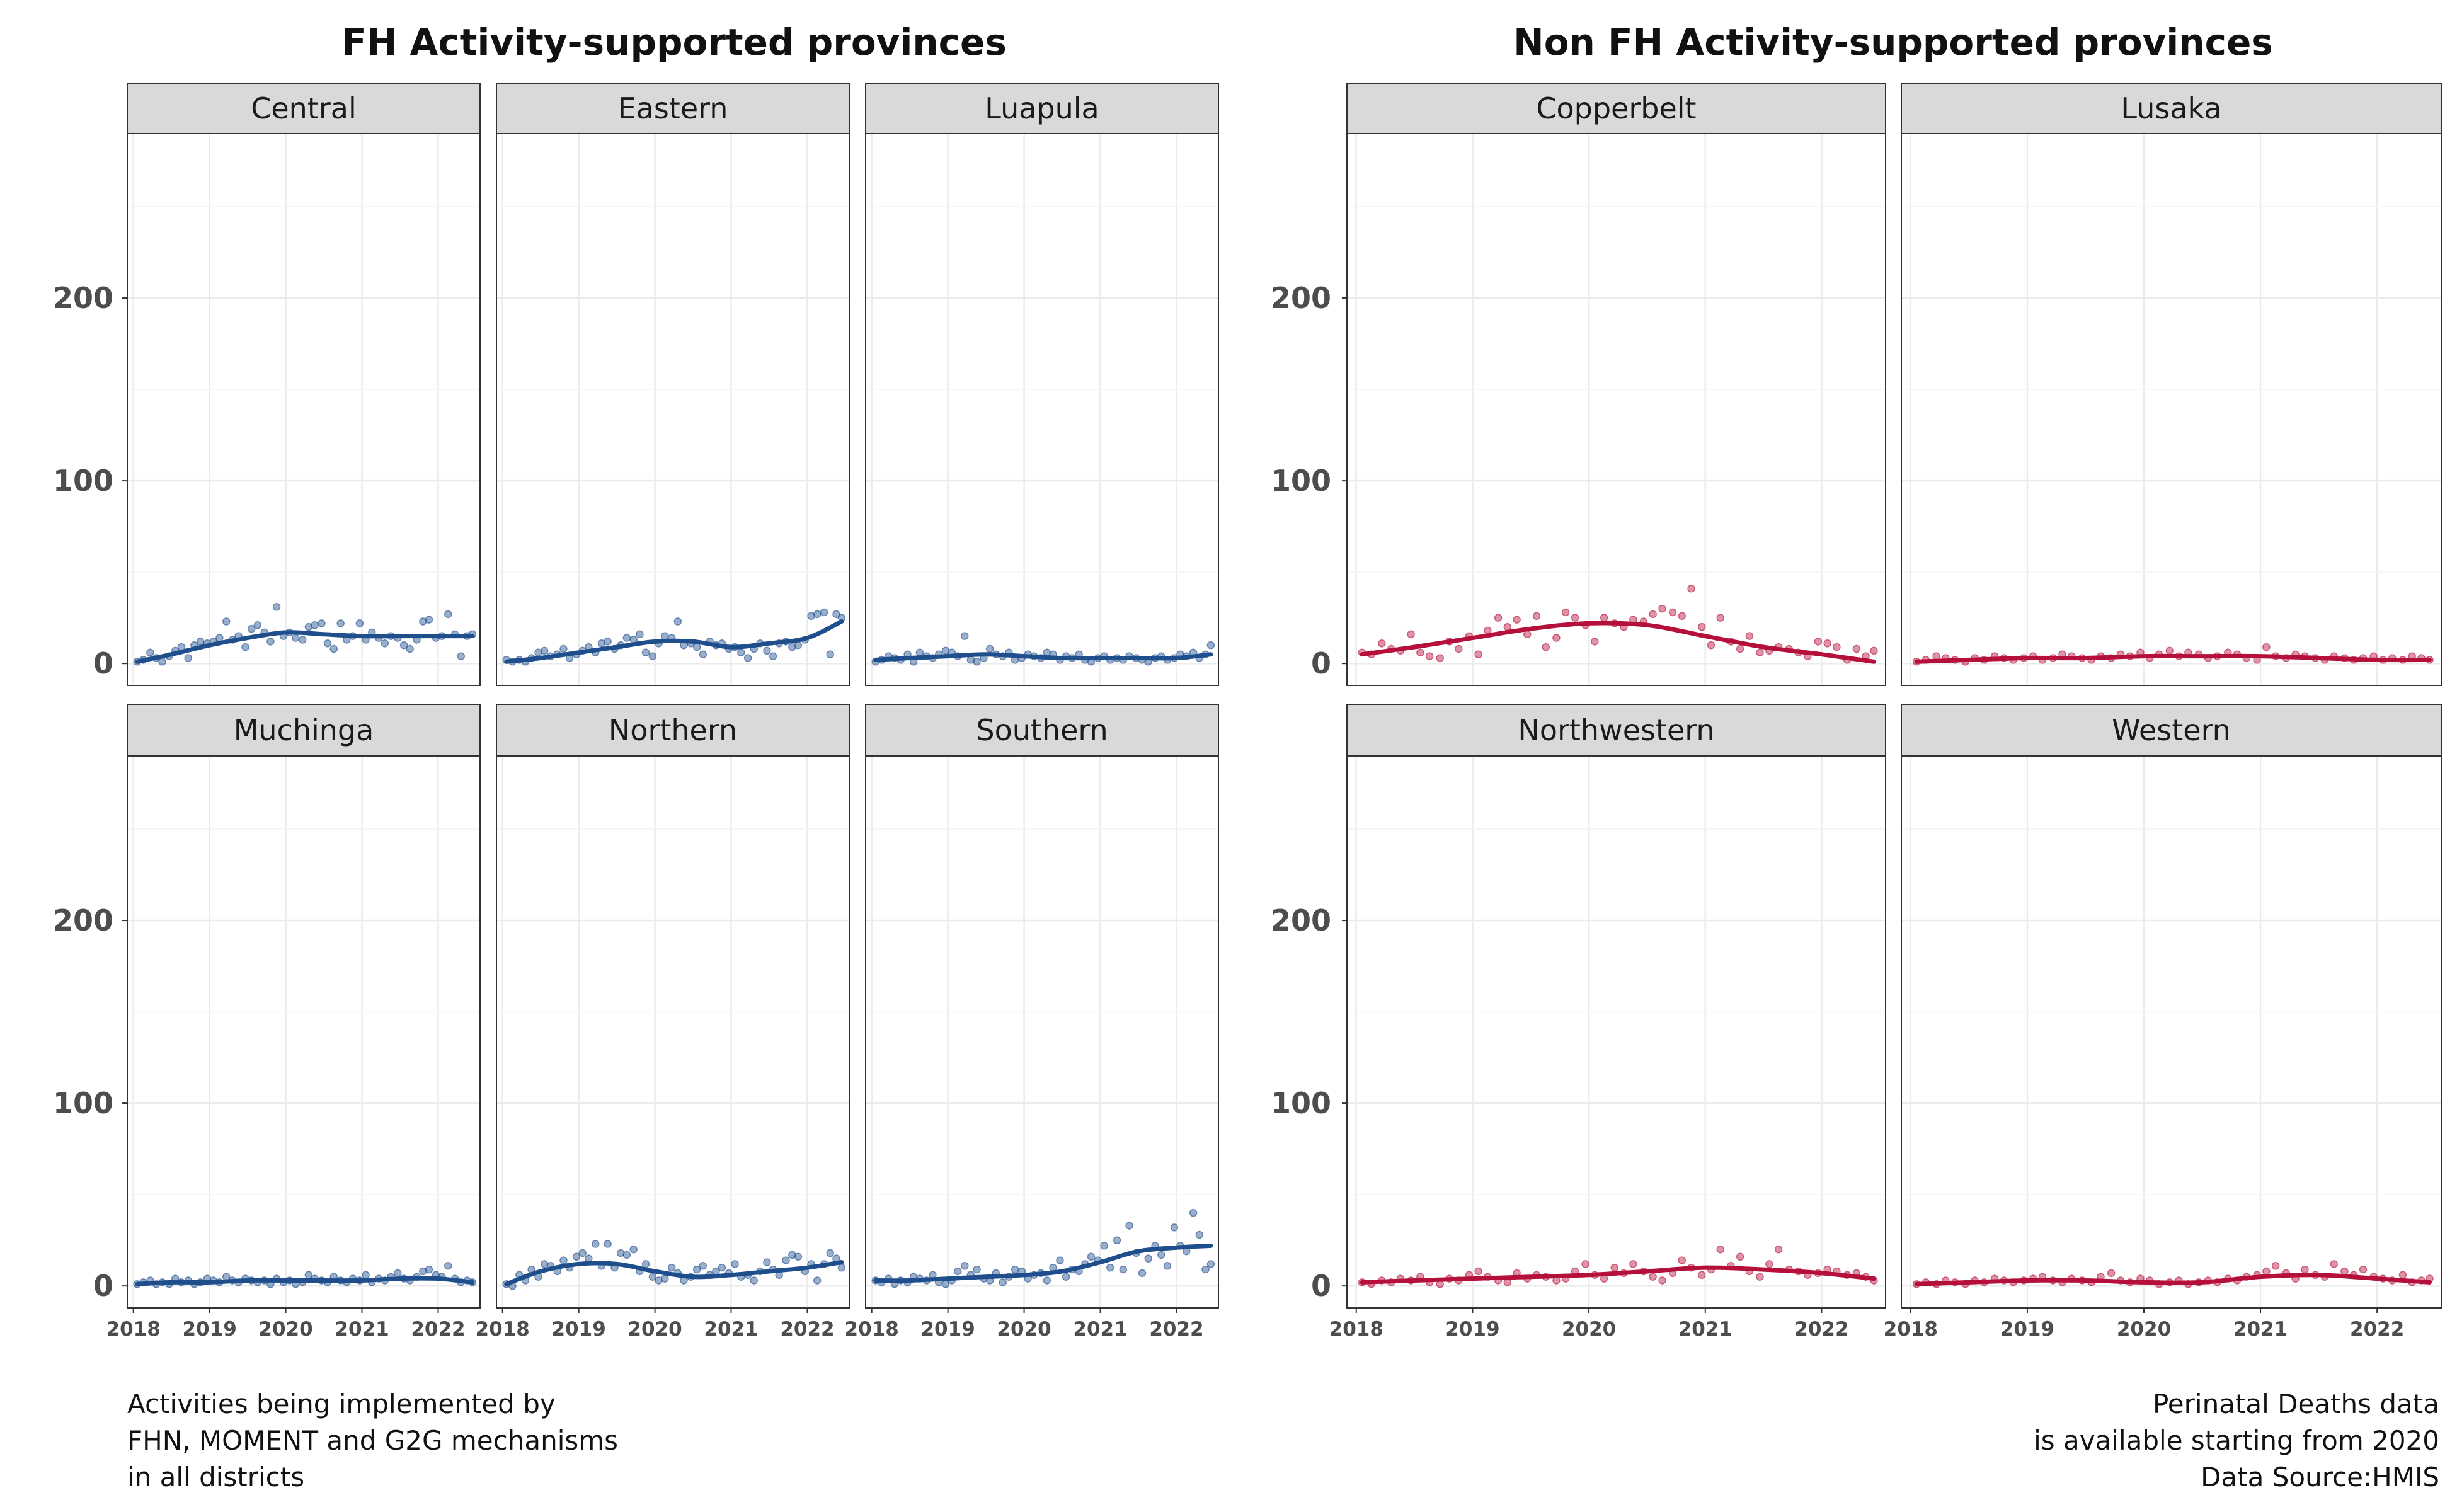 The height and width of the screenshot is (1512, 2457). I want to click on panel-border-northwestern, so click(1616, 1032).